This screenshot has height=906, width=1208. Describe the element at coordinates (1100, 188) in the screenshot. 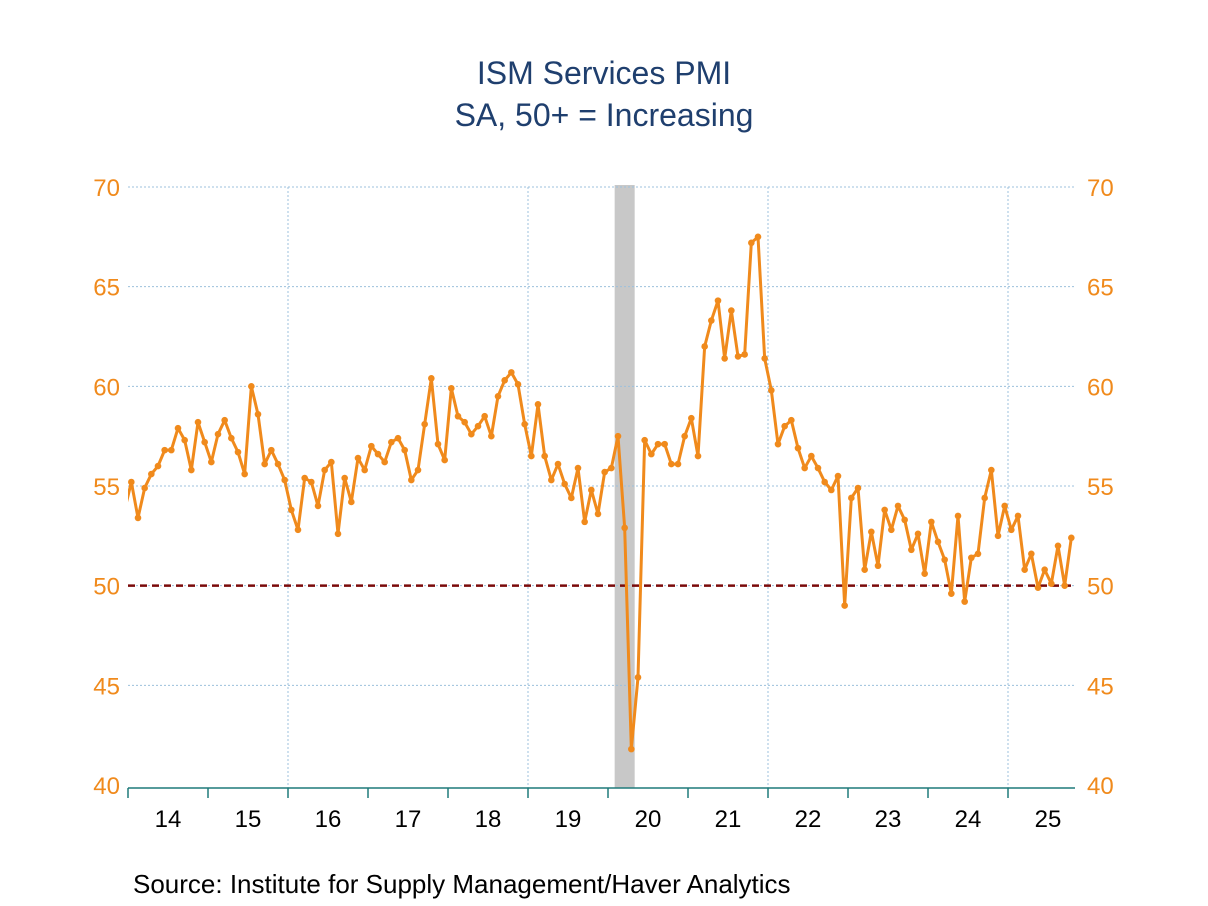

I see `y-tick-label-right: 70` at that location.